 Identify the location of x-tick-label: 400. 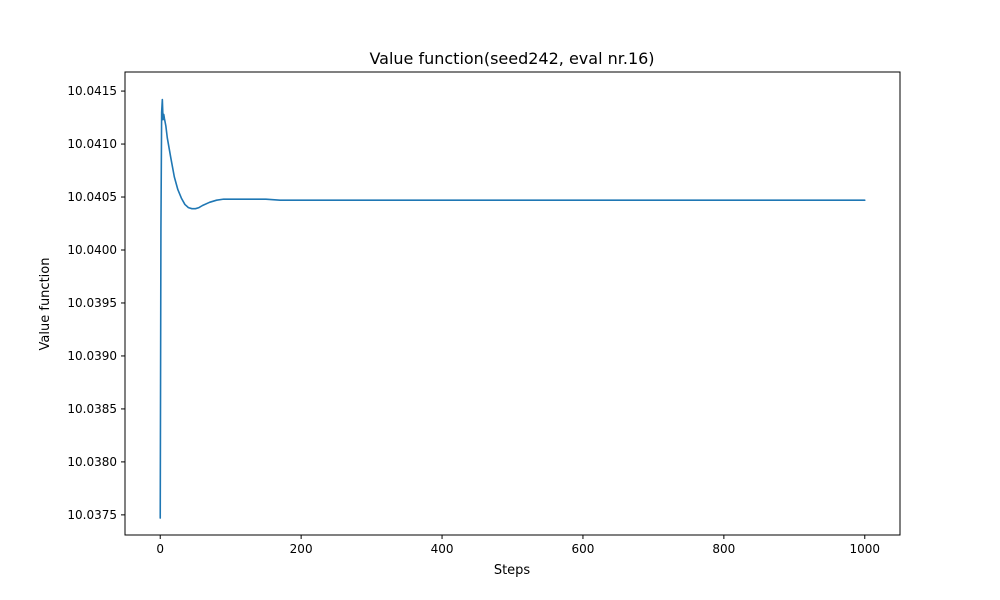
(442, 549).